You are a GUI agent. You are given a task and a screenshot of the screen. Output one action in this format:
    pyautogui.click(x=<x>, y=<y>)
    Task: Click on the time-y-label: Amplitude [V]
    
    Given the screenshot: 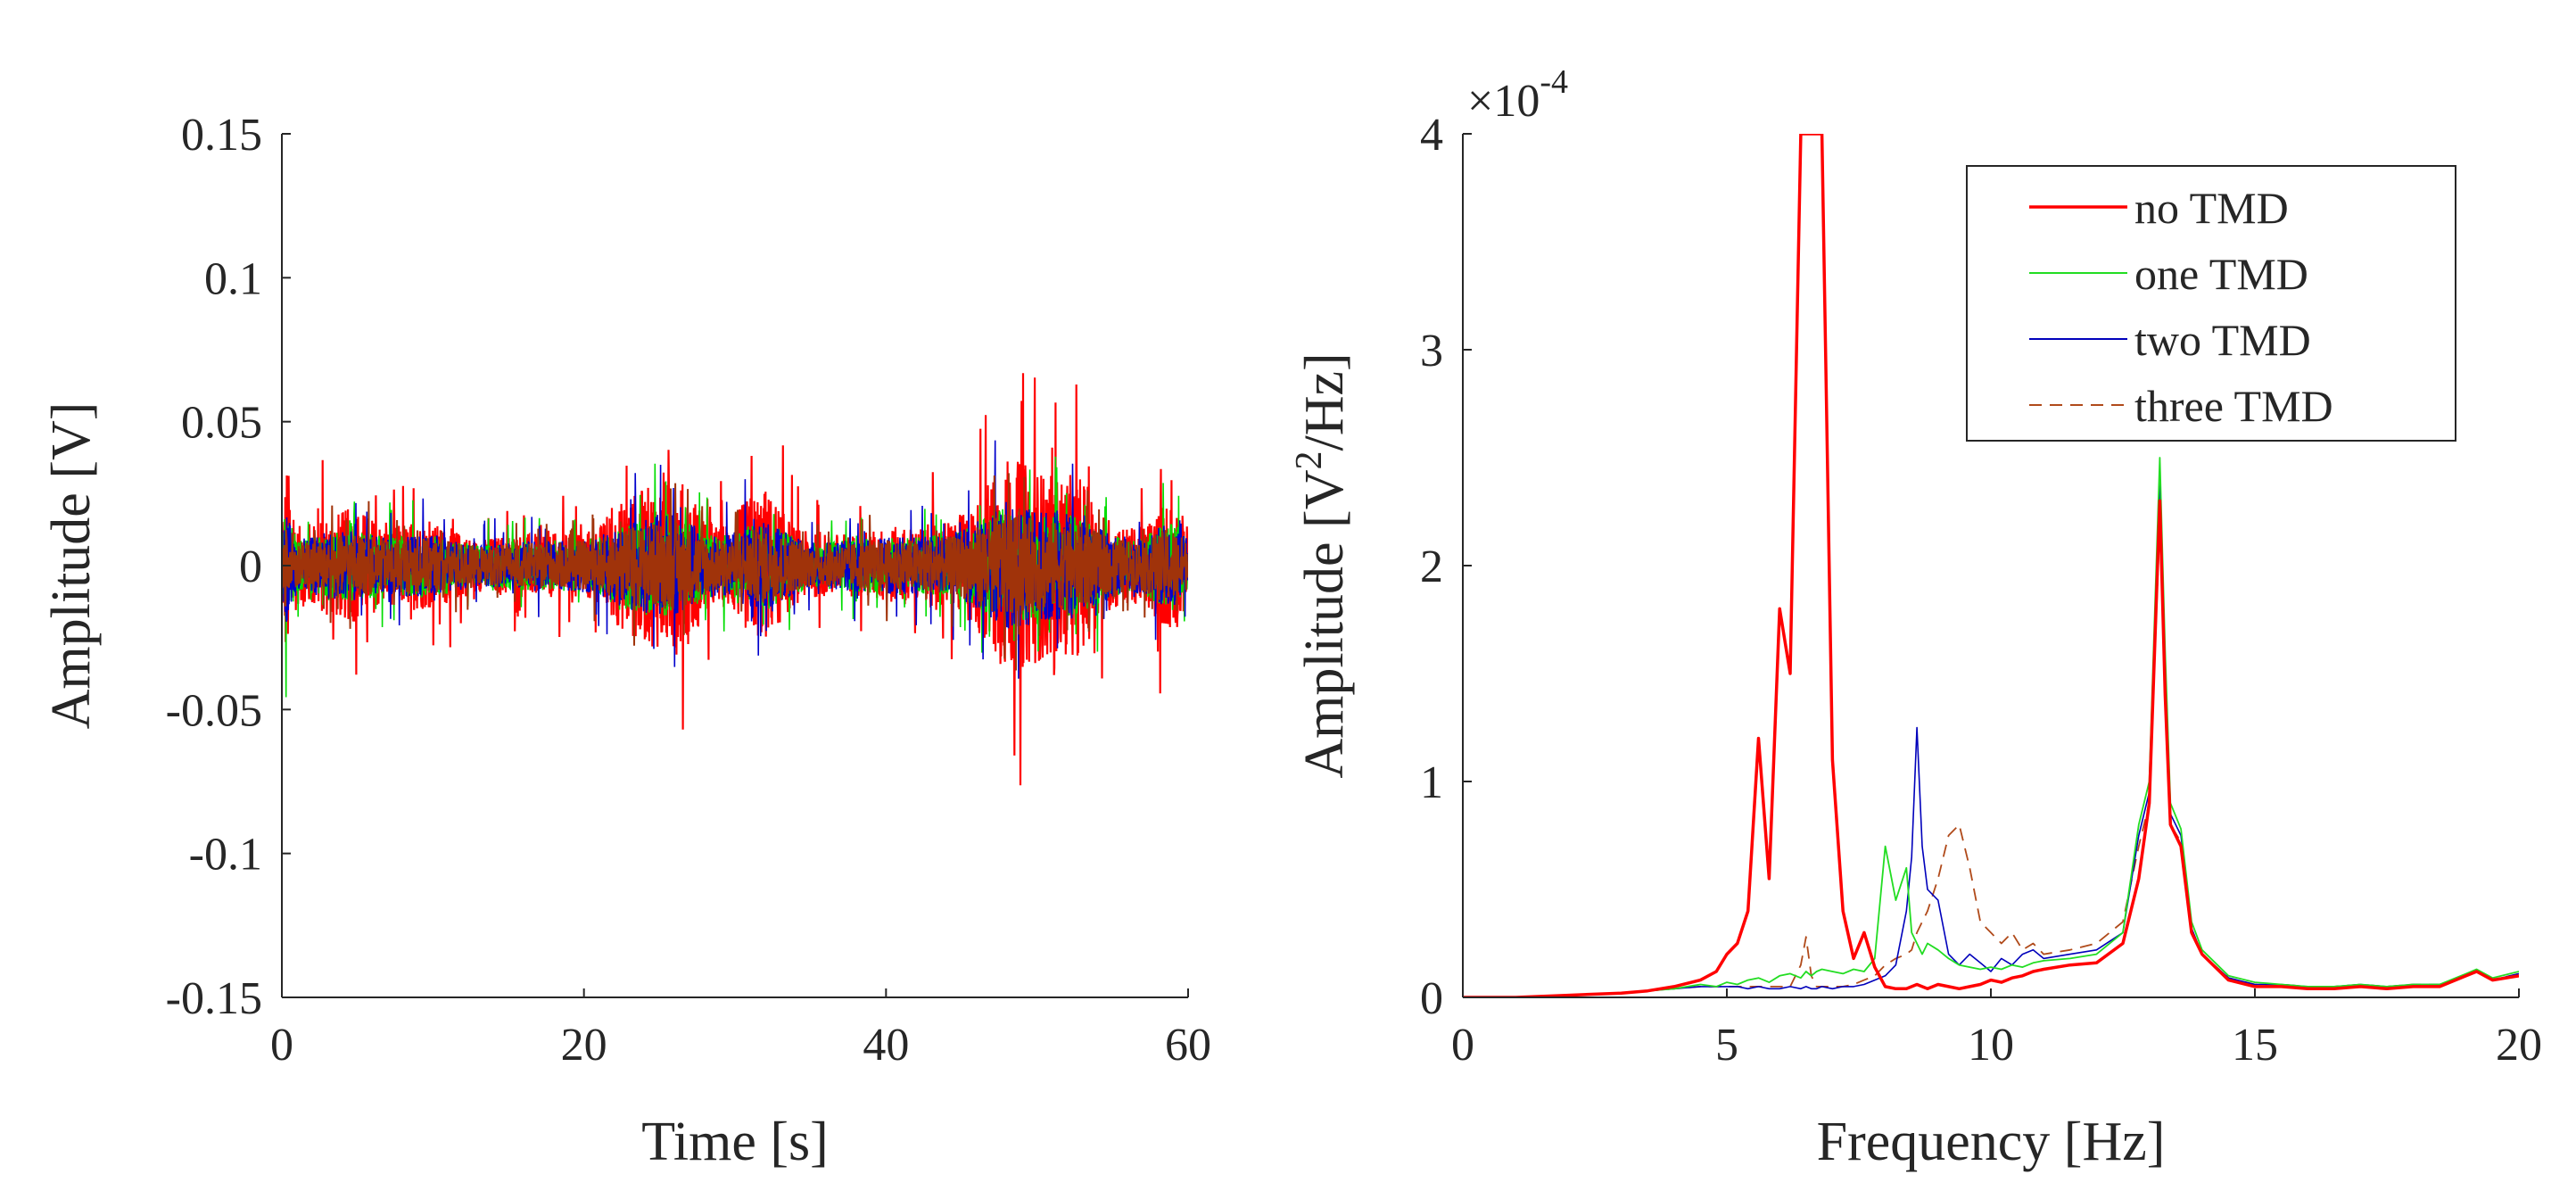 What is the action you would take?
    pyautogui.click(x=72, y=566)
    